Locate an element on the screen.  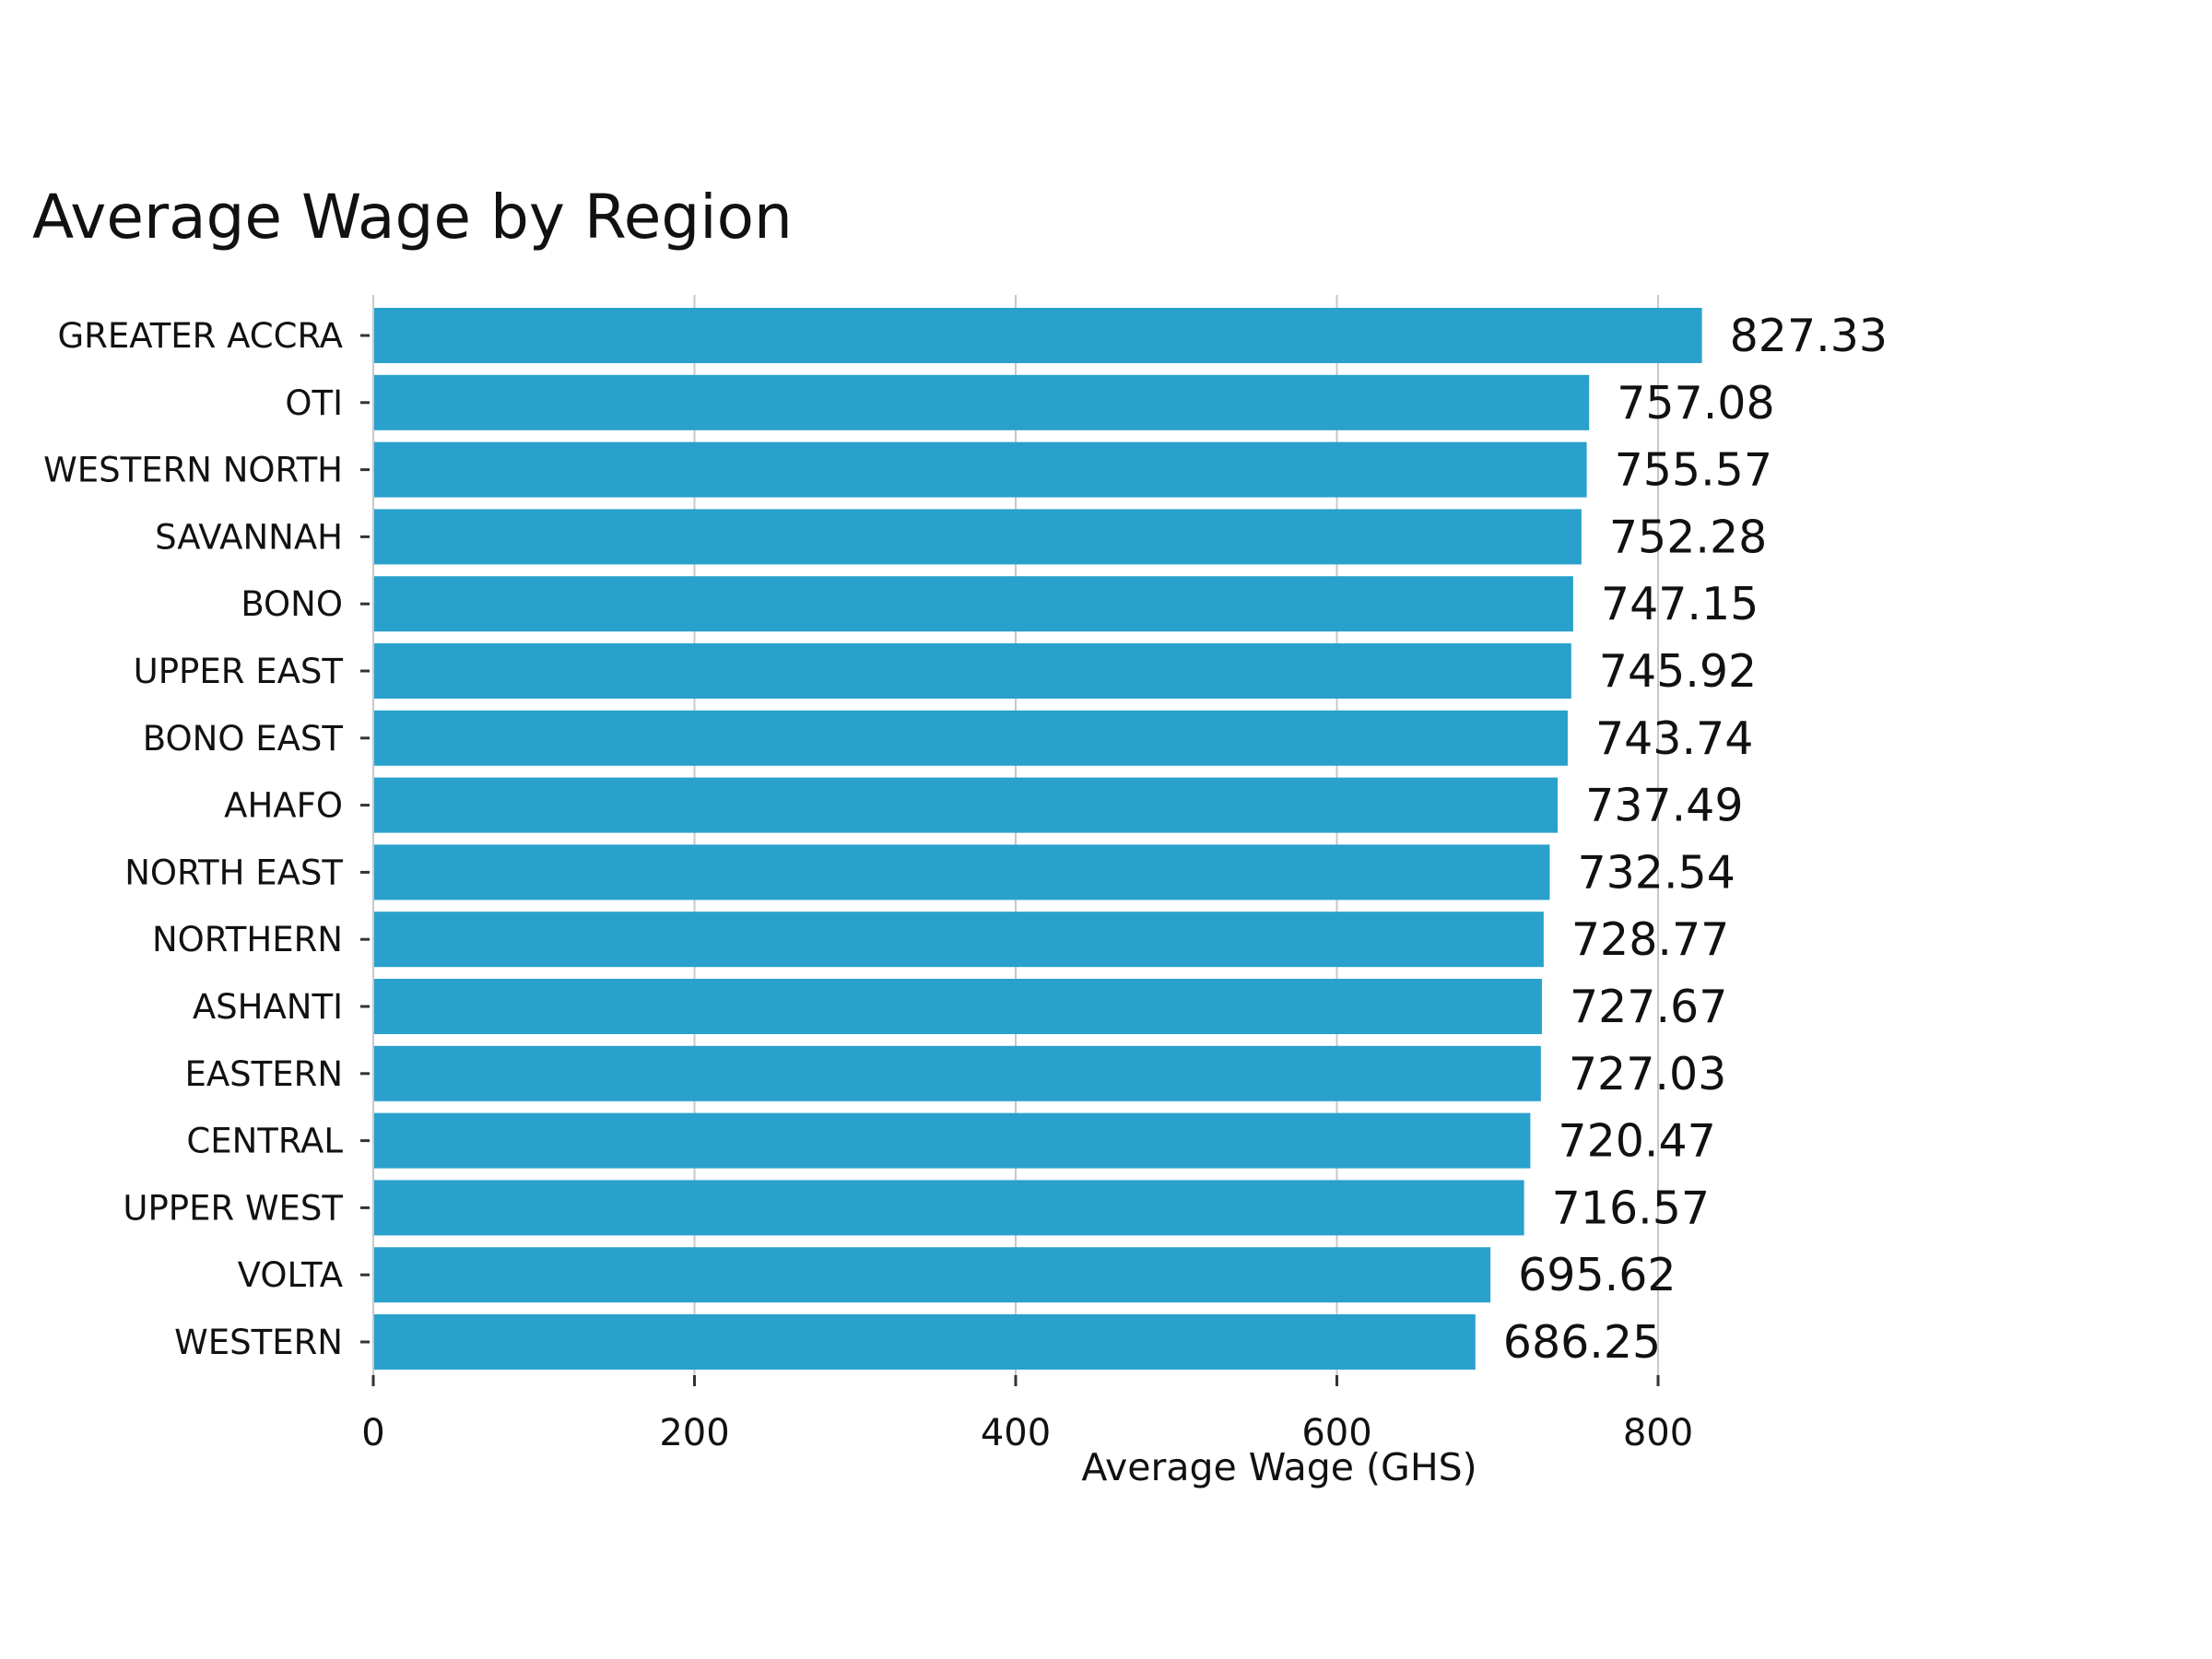
x-axis-ticks: 0 200 400 600 800 is located at coordinates (1027, 1414).